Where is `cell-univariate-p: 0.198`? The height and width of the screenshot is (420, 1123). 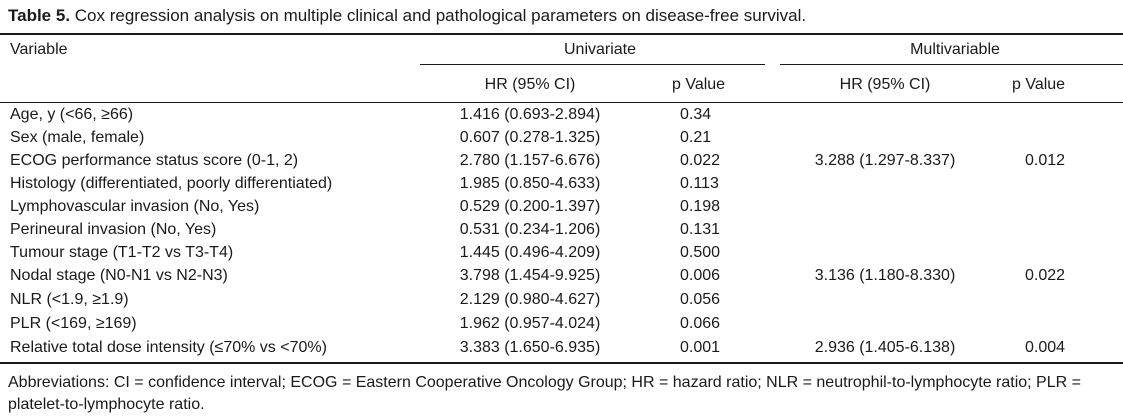 cell-univariate-p: 0.198 is located at coordinates (700, 206).